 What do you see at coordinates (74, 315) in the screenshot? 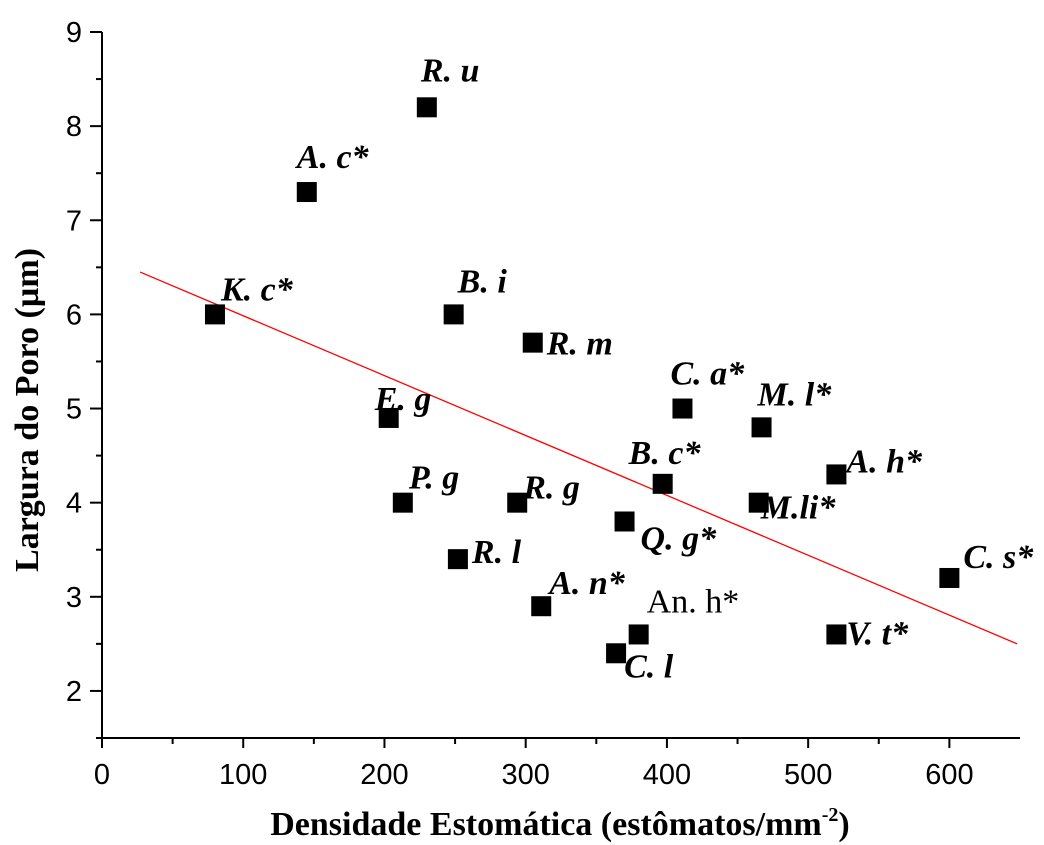
I see `y-tick-label: 6` at bounding box center [74, 315].